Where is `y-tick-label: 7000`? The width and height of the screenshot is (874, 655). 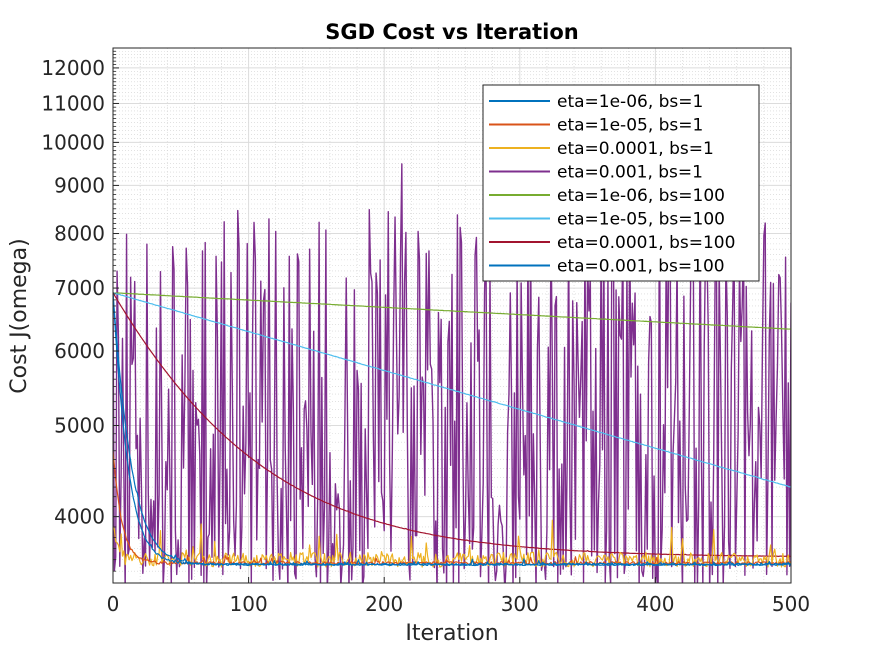
y-tick-label: 7000 is located at coordinates (79, 288).